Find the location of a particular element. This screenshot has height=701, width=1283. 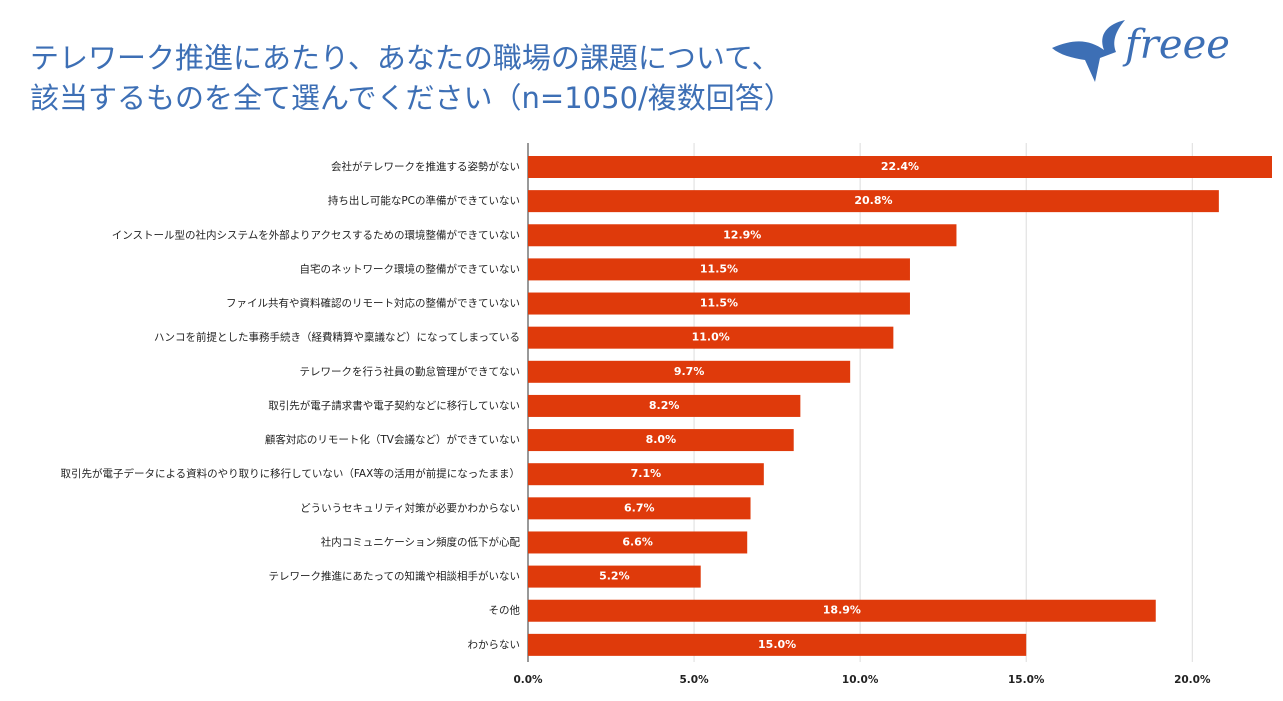

y-tick-label: ハンコを前提とした事務手続き（経費精算や稟議など）になってしまっている is located at coordinates (337, 337).